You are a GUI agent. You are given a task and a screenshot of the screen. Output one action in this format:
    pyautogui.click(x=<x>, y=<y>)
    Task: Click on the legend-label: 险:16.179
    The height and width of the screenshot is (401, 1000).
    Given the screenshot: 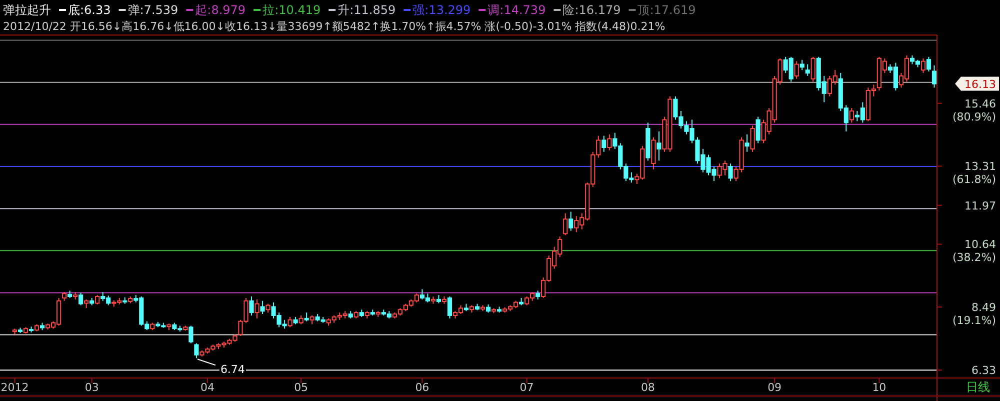 What is the action you would take?
    pyautogui.click(x=591, y=10)
    